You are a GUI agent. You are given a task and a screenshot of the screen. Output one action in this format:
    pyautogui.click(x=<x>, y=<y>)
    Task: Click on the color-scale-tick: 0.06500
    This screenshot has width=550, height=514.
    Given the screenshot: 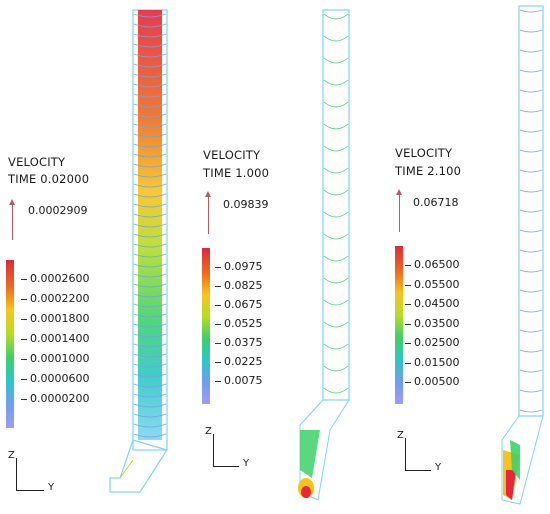 What is the action you would take?
    pyautogui.click(x=432, y=268)
    